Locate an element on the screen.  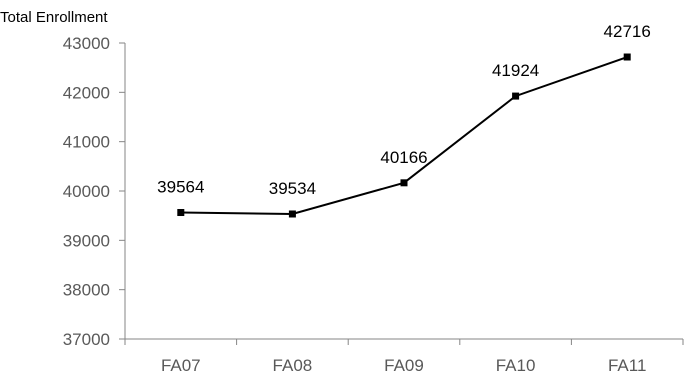
data-label: 40166 is located at coordinates (403, 157).